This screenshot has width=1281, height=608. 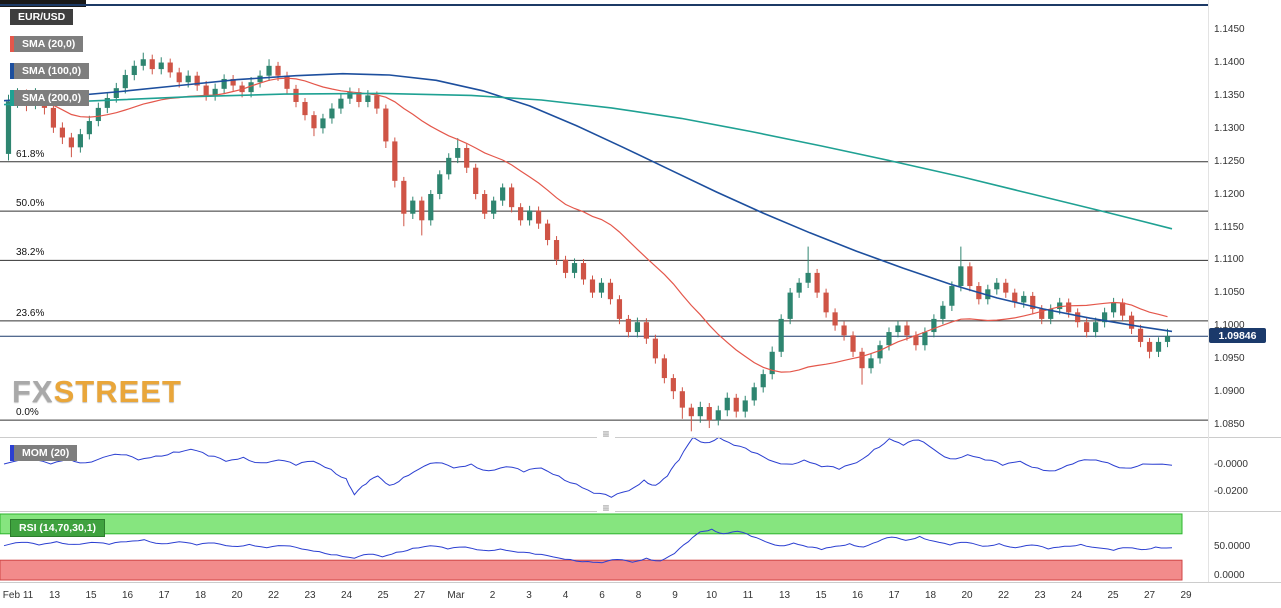 What do you see at coordinates (565, 595) in the screenshot?
I see `time-axis-label: 4` at bounding box center [565, 595].